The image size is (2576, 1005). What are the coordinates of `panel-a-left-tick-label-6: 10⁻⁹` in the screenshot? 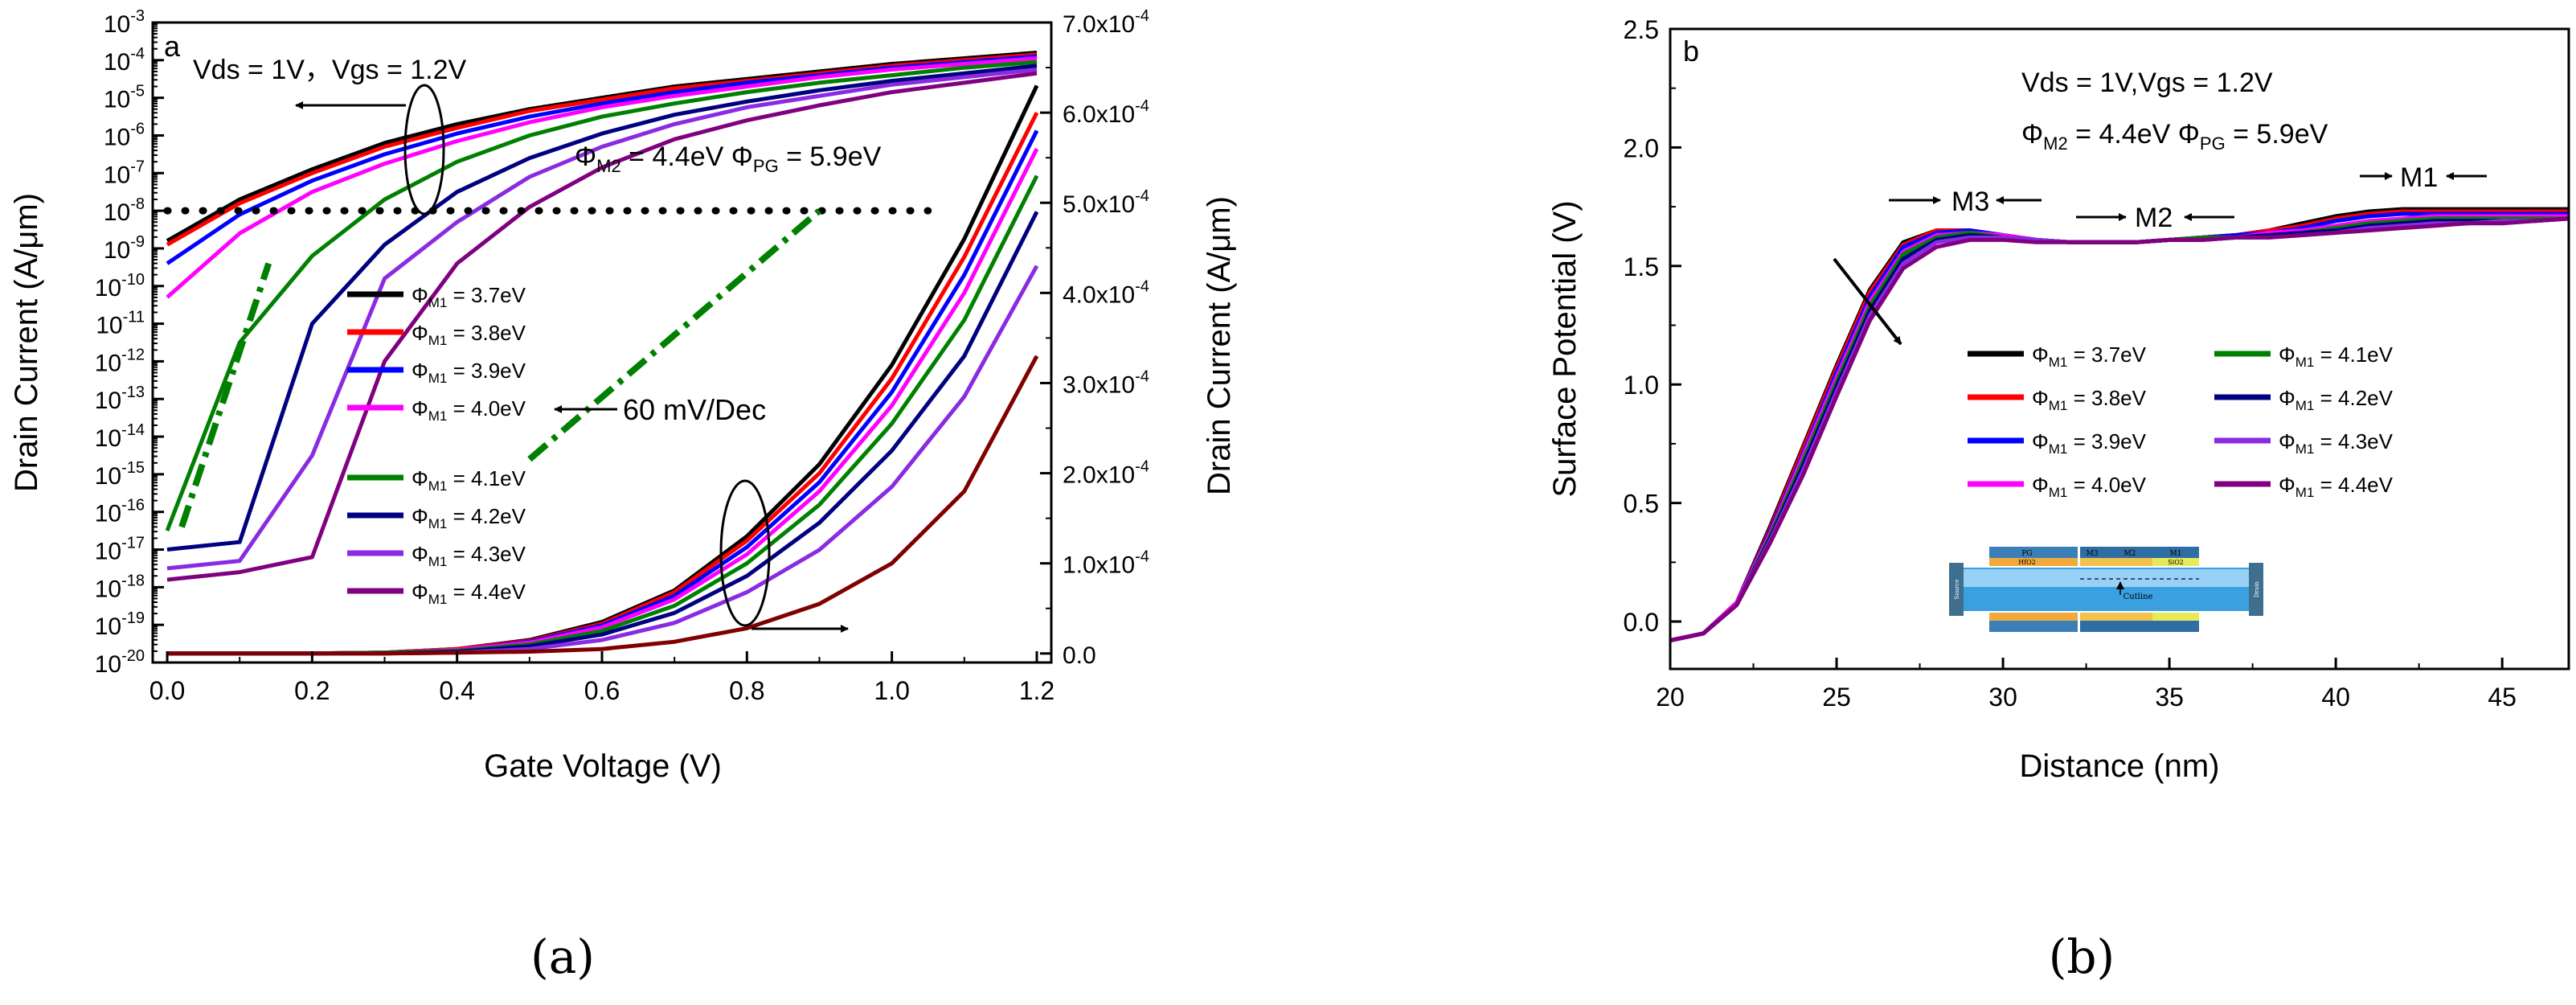 It's located at (124, 248).